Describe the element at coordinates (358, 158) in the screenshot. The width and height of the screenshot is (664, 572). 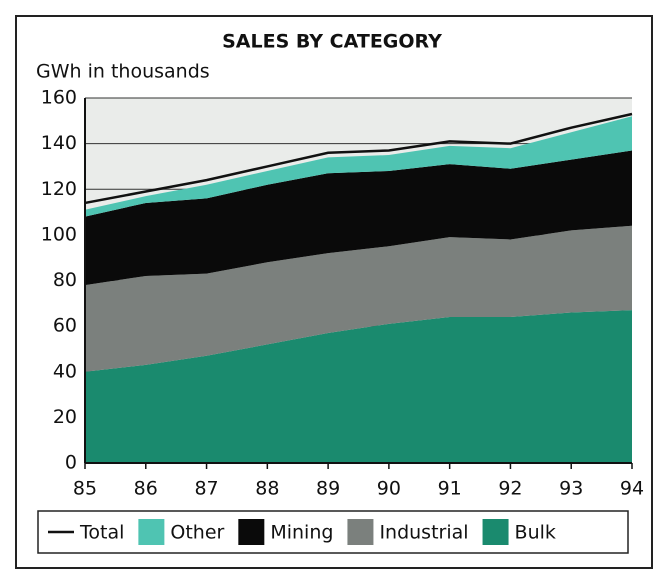
I see `line` at that location.